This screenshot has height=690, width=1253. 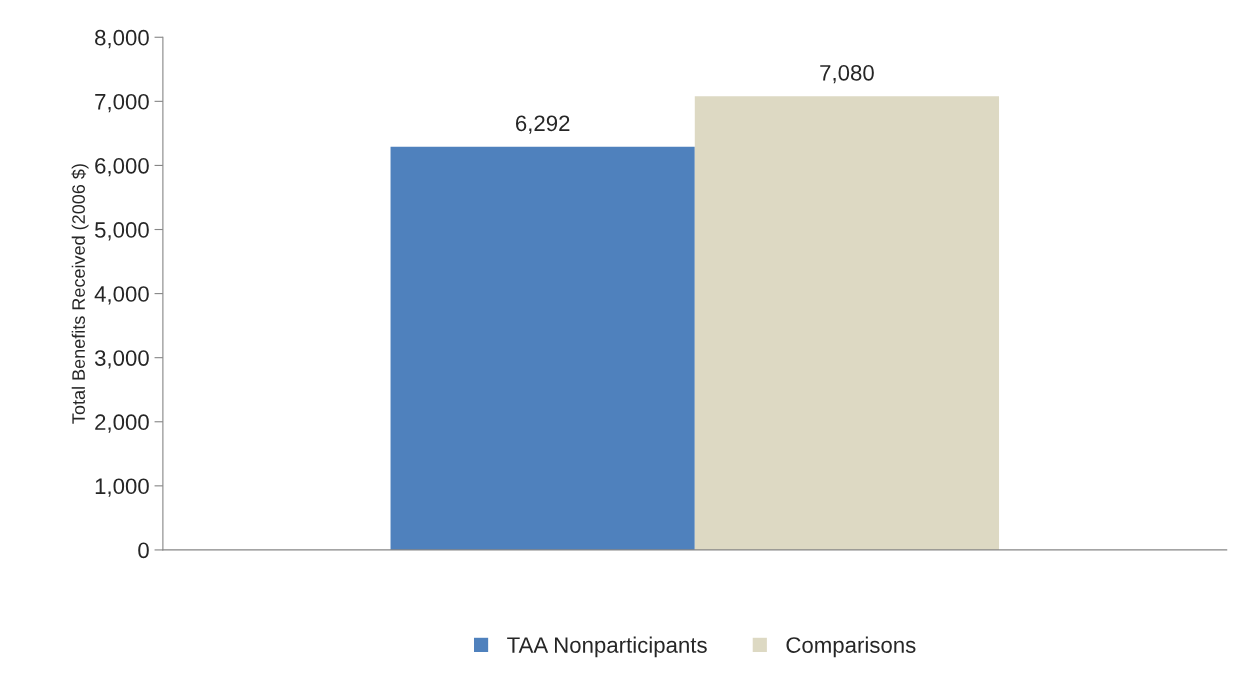 What do you see at coordinates (847, 74) in the screenshot?
I see `data-label: 7,080` at bounding box center [847, 74].